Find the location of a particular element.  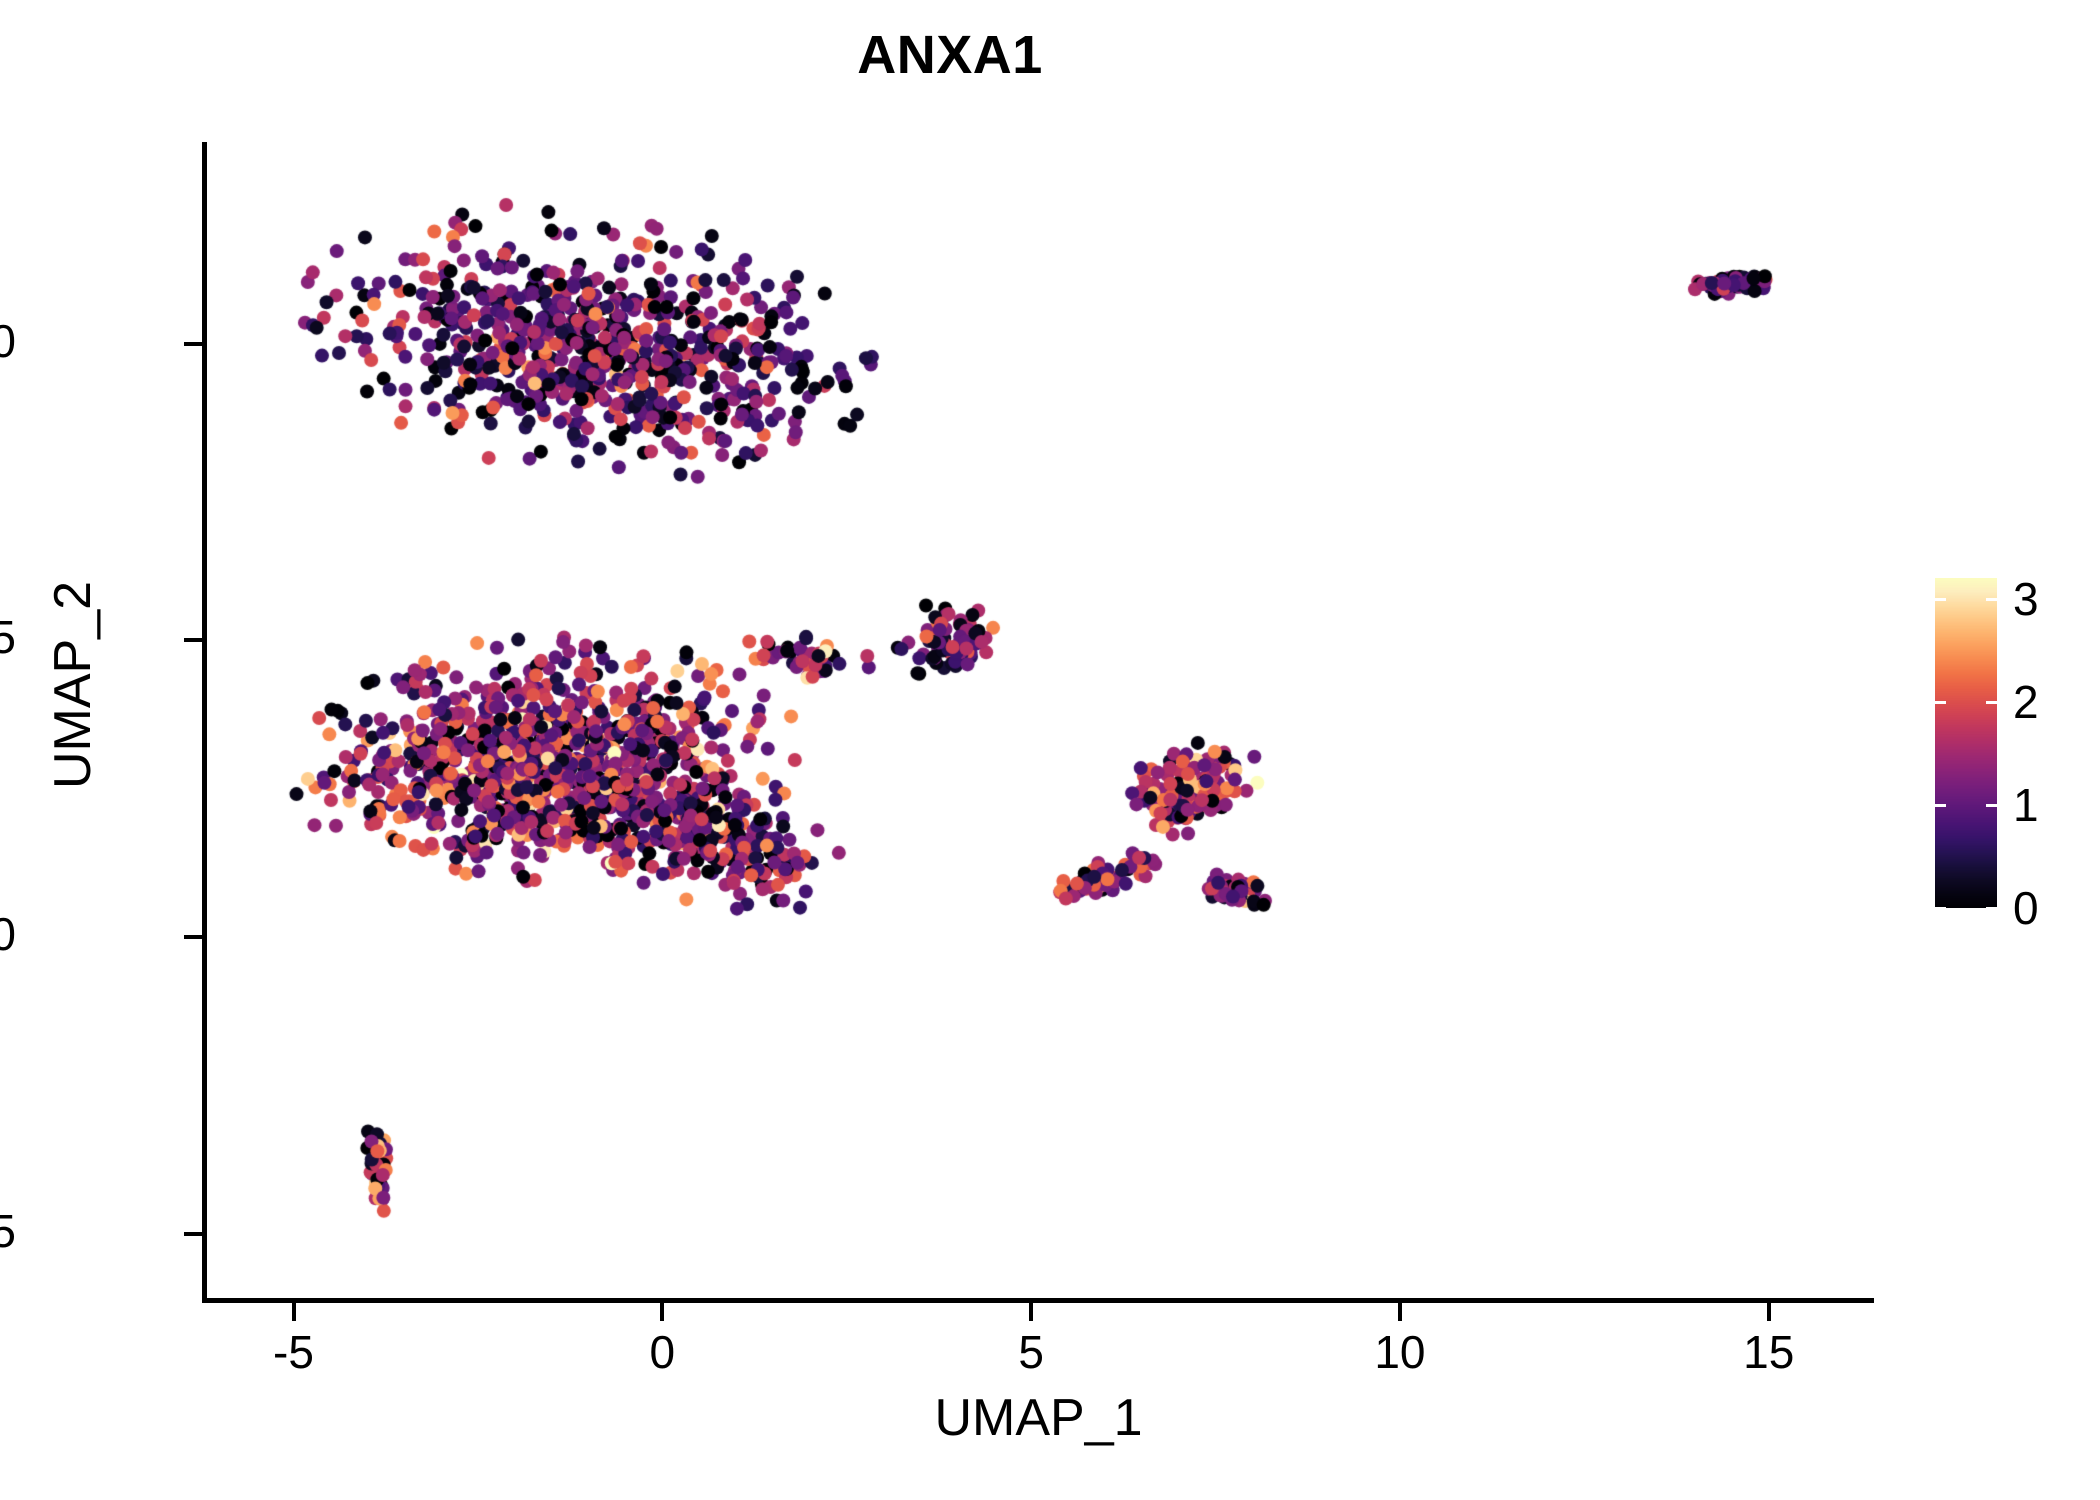

x-tick-label: 5 is located at coordinates (1031, 1352).